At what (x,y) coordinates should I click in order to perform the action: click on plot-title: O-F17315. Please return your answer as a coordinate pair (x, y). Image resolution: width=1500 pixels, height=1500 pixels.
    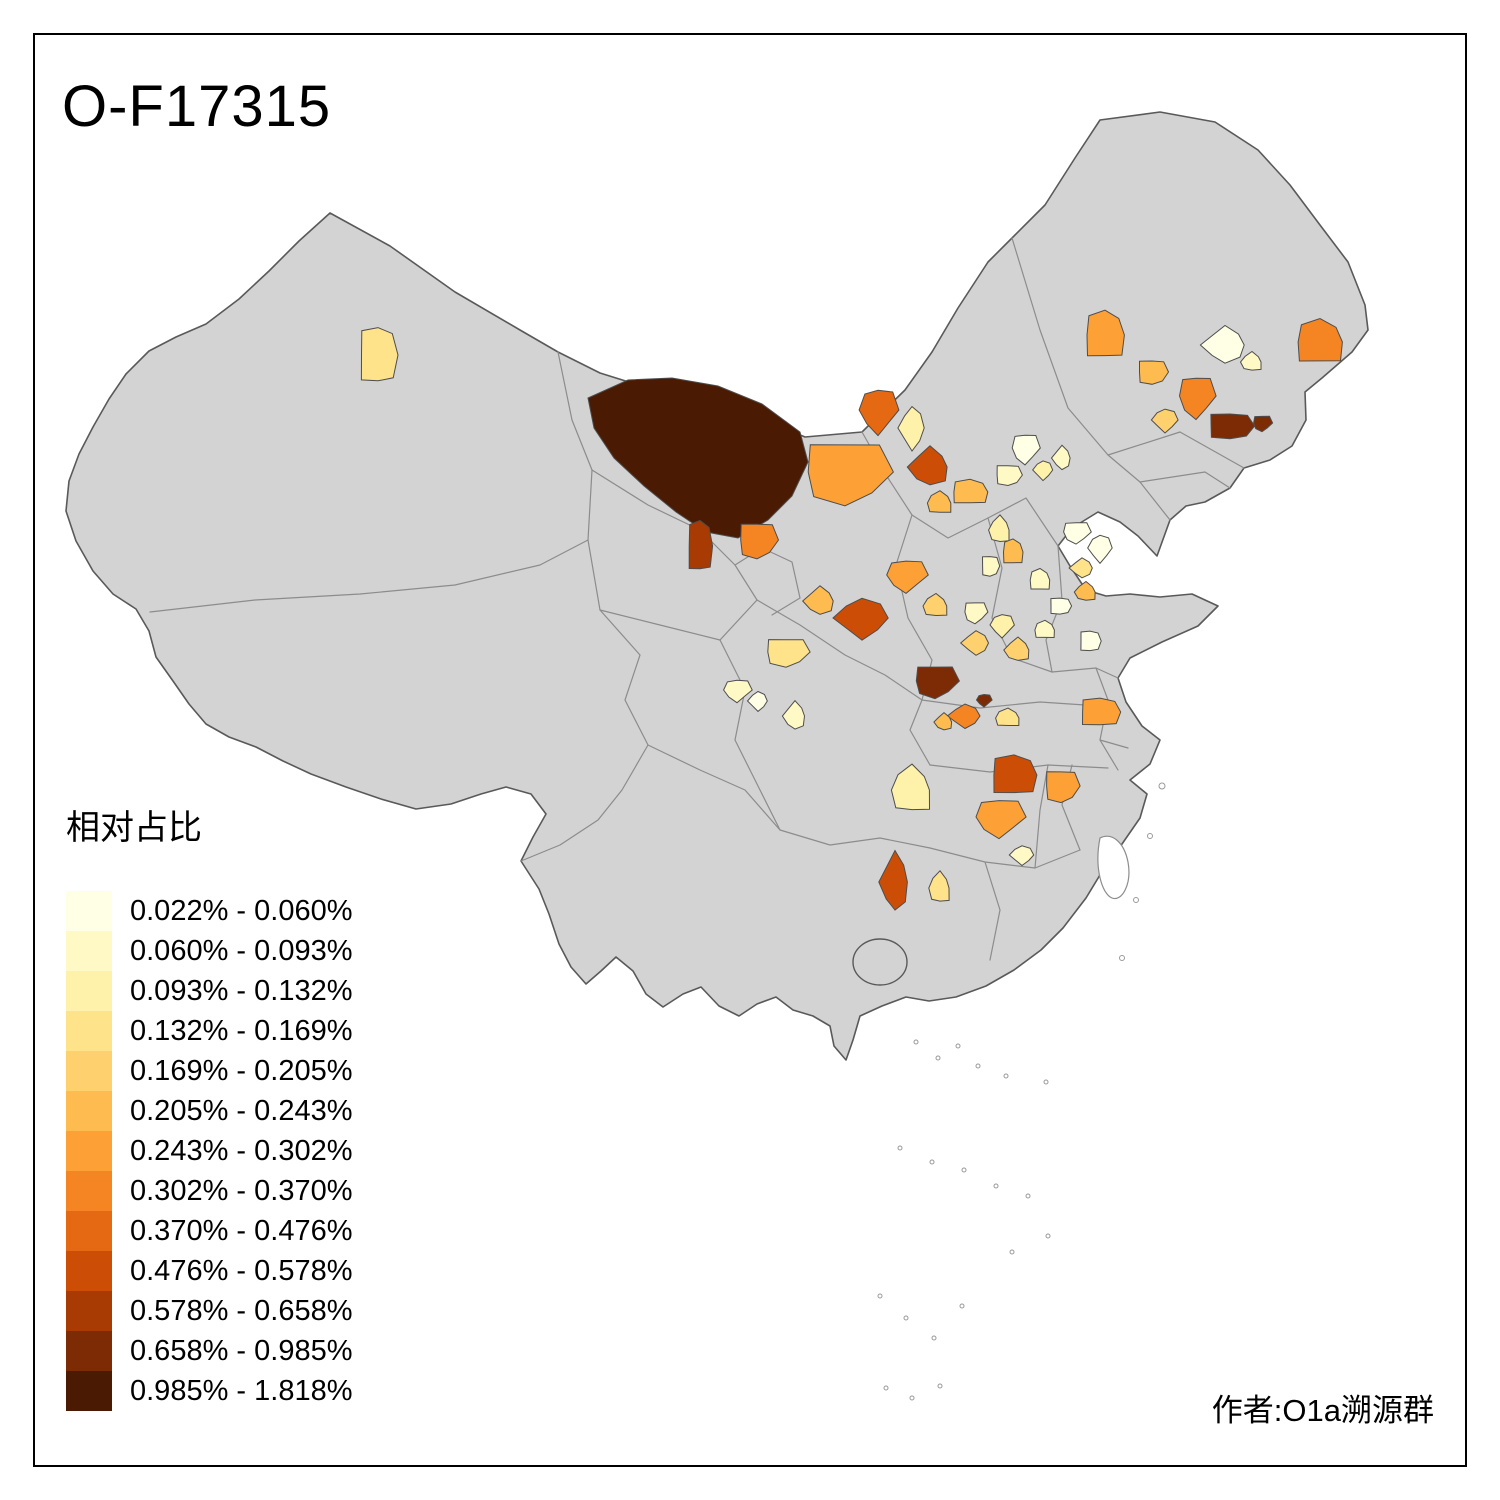
    Looking at the image, I should click on (197, 106).